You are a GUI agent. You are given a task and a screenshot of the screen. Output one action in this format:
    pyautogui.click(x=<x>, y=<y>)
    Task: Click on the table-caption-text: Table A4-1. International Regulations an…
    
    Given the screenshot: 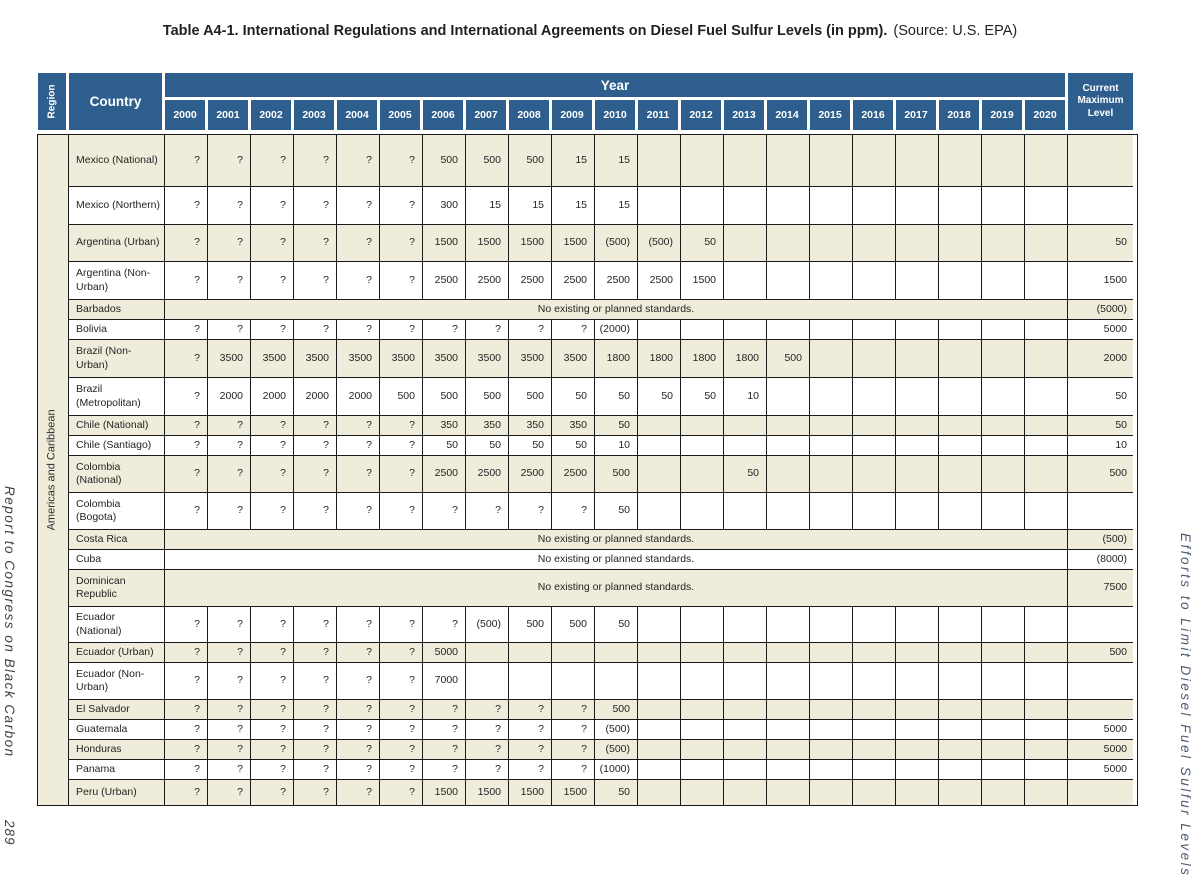 What is the action you would take?
    pyautogui.click(x=525, y=31)
    